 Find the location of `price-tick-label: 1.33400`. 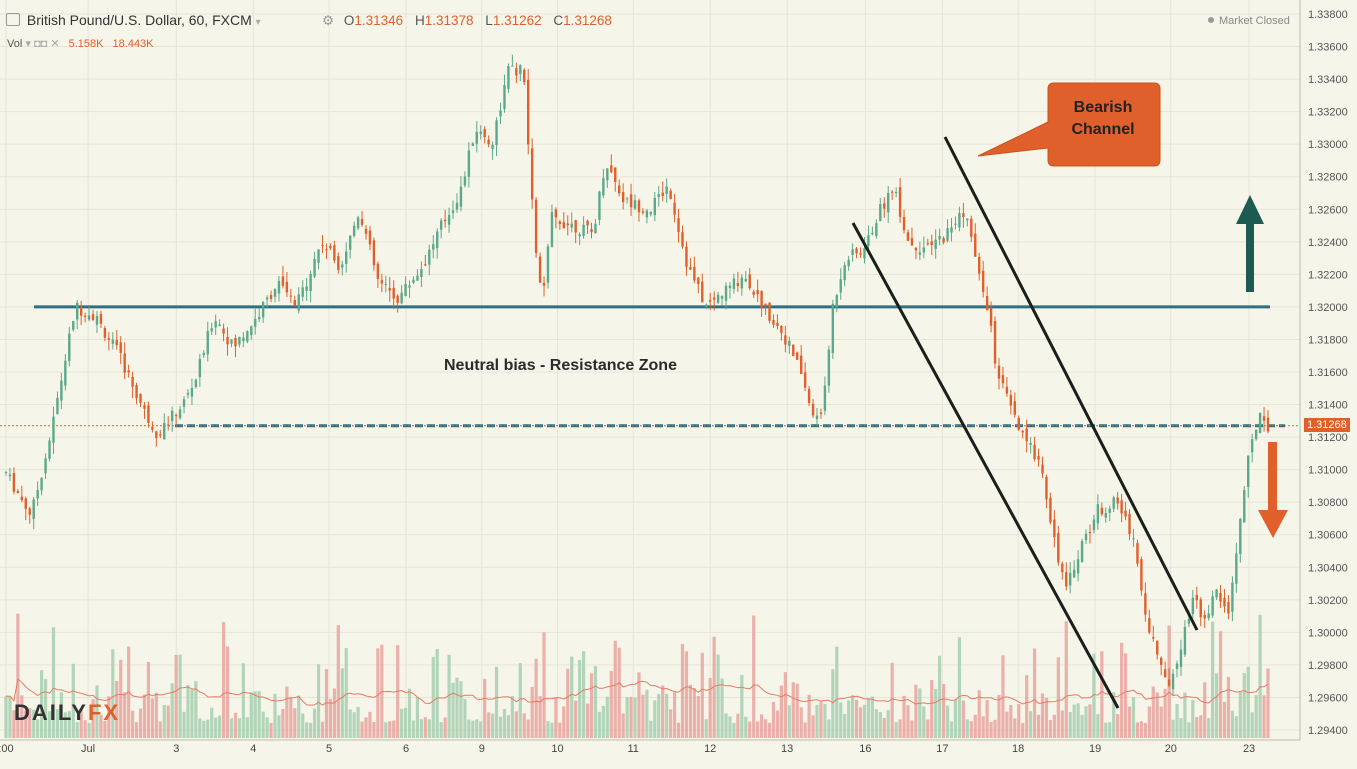

price-tick-label: 1.33400 is located at coordinates (1328, 80).